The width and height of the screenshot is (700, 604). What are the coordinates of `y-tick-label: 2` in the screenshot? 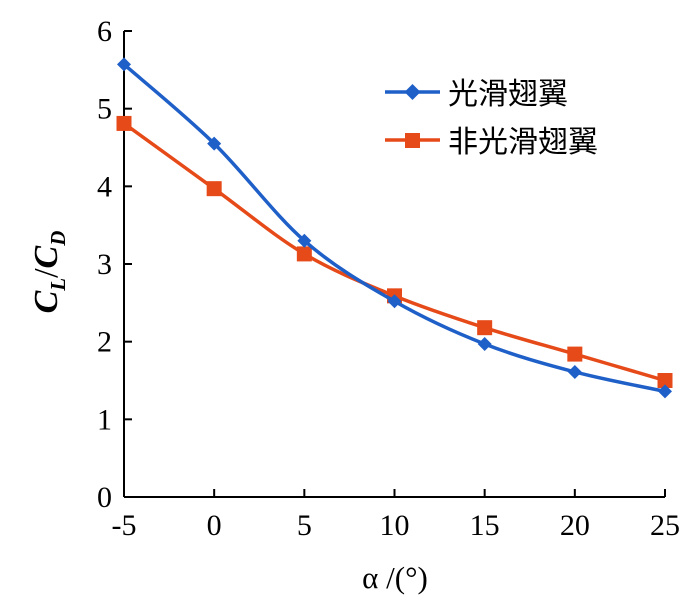 It's located at (104, 342).